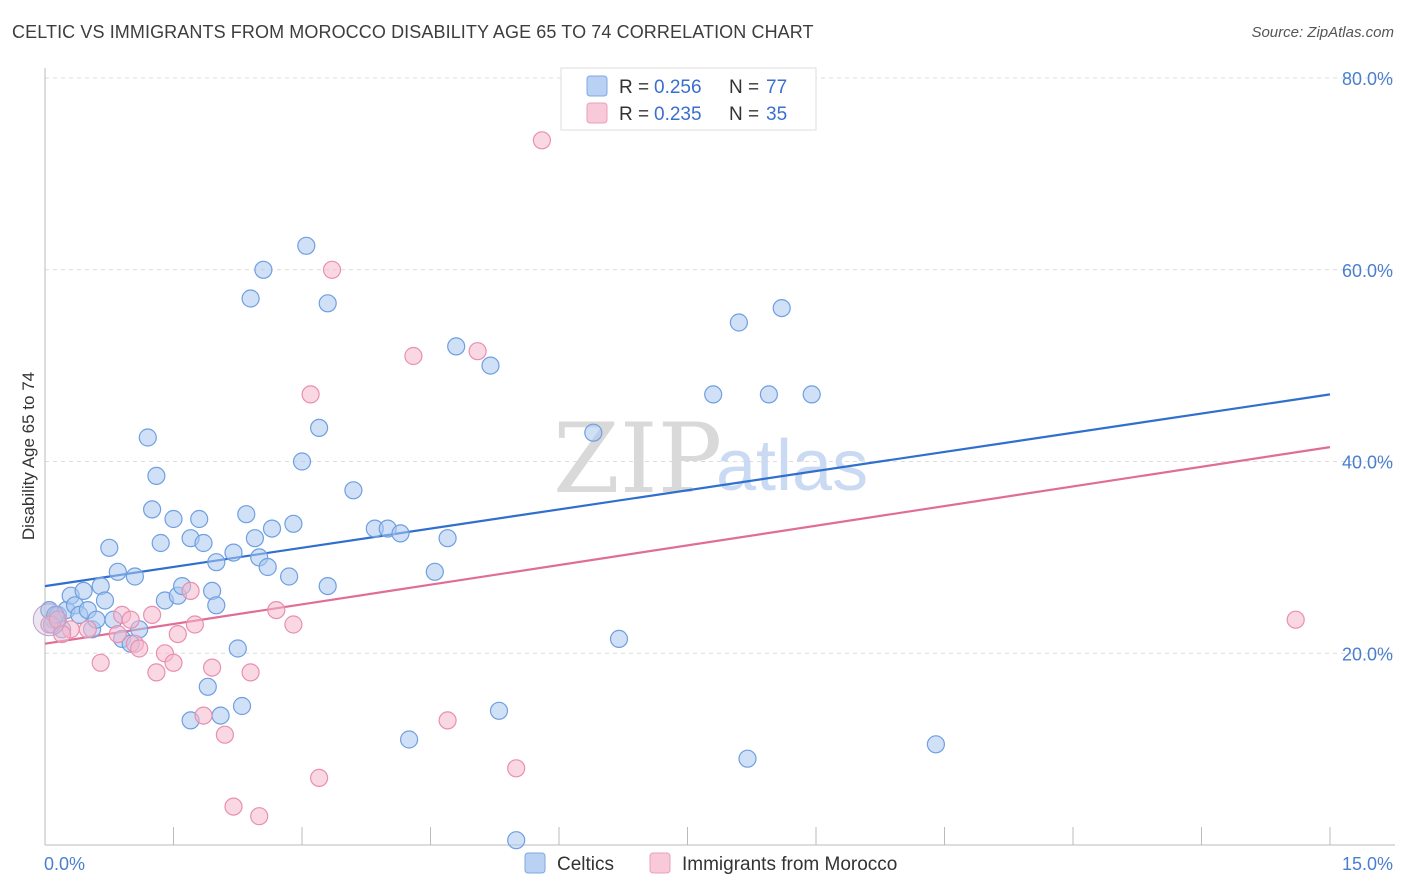  I want to click on y-axis-label: Disability Age 65 to 74, so click(28, 456).